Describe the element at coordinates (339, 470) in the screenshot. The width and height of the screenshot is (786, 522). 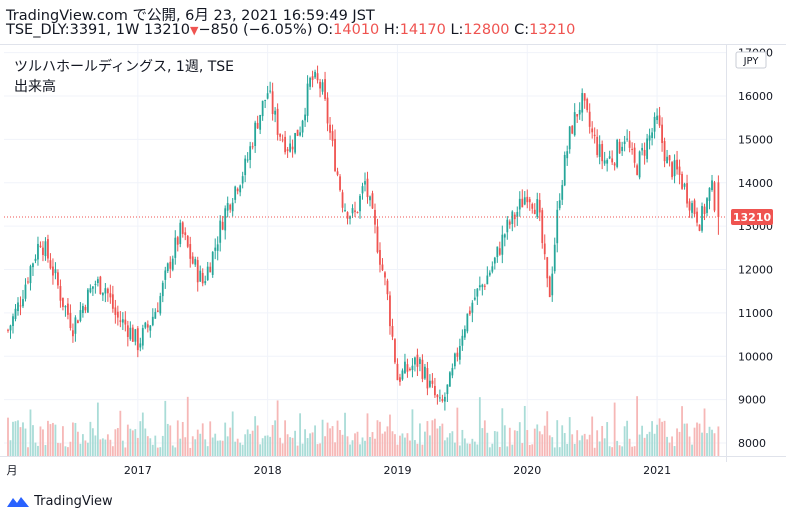
I see `time-axis: 月 2017 2018 2019 2020 2021` at that location.